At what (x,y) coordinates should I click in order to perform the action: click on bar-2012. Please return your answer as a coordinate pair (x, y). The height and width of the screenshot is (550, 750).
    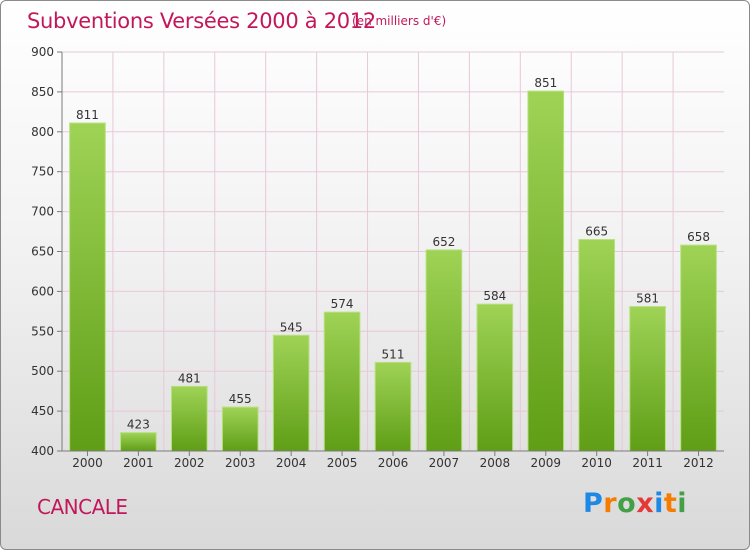
    Looking at the image, I should click on (698, 348).